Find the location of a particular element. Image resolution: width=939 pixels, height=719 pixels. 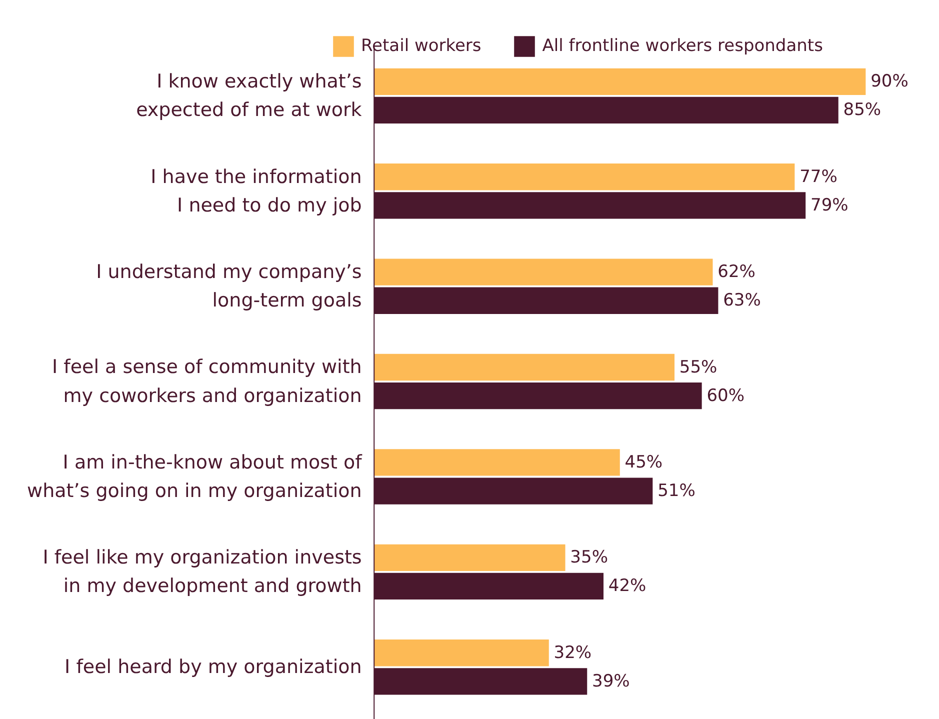

legend-label: Retail workers is located at coordinates (421, 46).